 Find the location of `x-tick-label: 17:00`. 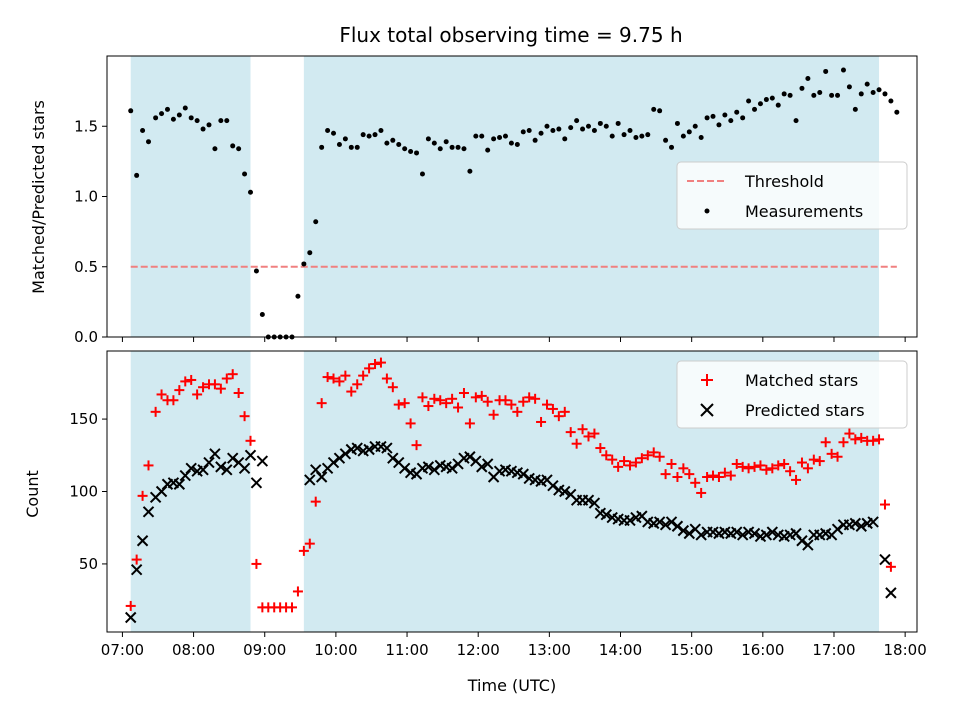

x-tick-label: 17:00 is located at coordinates (833, 650).